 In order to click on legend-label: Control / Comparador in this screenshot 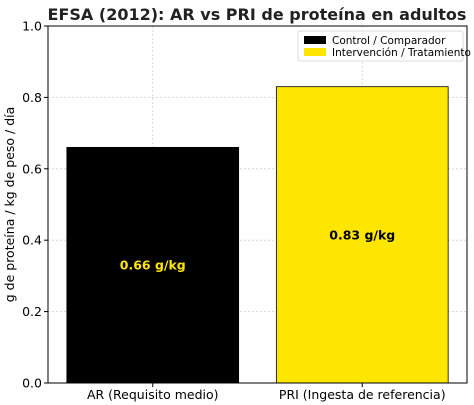, I will do `click(389, 41)`.